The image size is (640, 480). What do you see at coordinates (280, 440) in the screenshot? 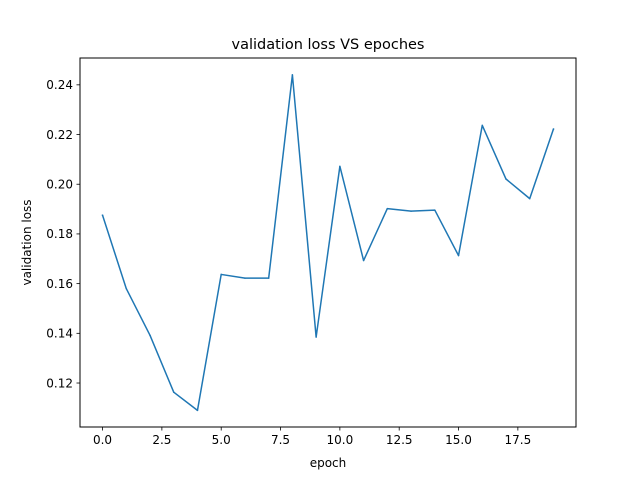
I see `x-tick-label: 7.5` at bounding box center [280, 440].